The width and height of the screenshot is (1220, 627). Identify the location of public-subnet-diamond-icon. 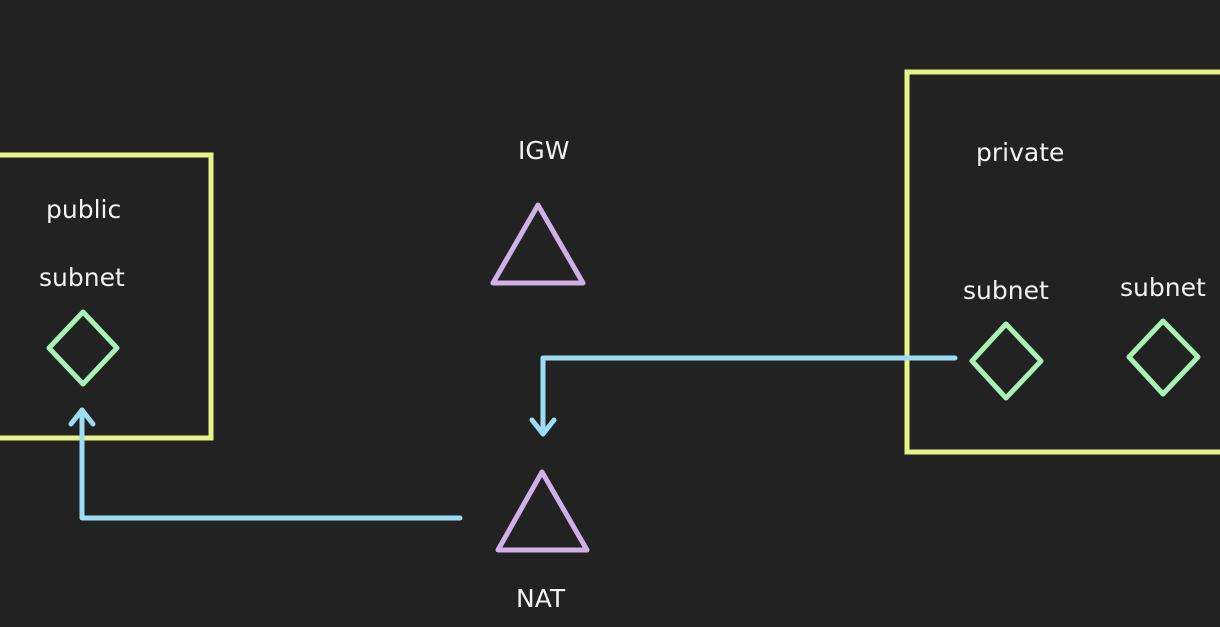
(83, 348).